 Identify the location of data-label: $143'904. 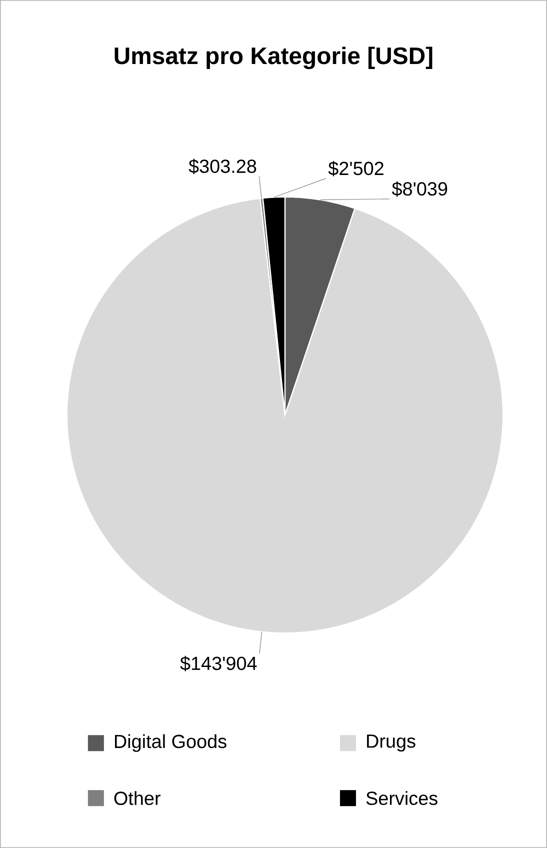
(218, 664).